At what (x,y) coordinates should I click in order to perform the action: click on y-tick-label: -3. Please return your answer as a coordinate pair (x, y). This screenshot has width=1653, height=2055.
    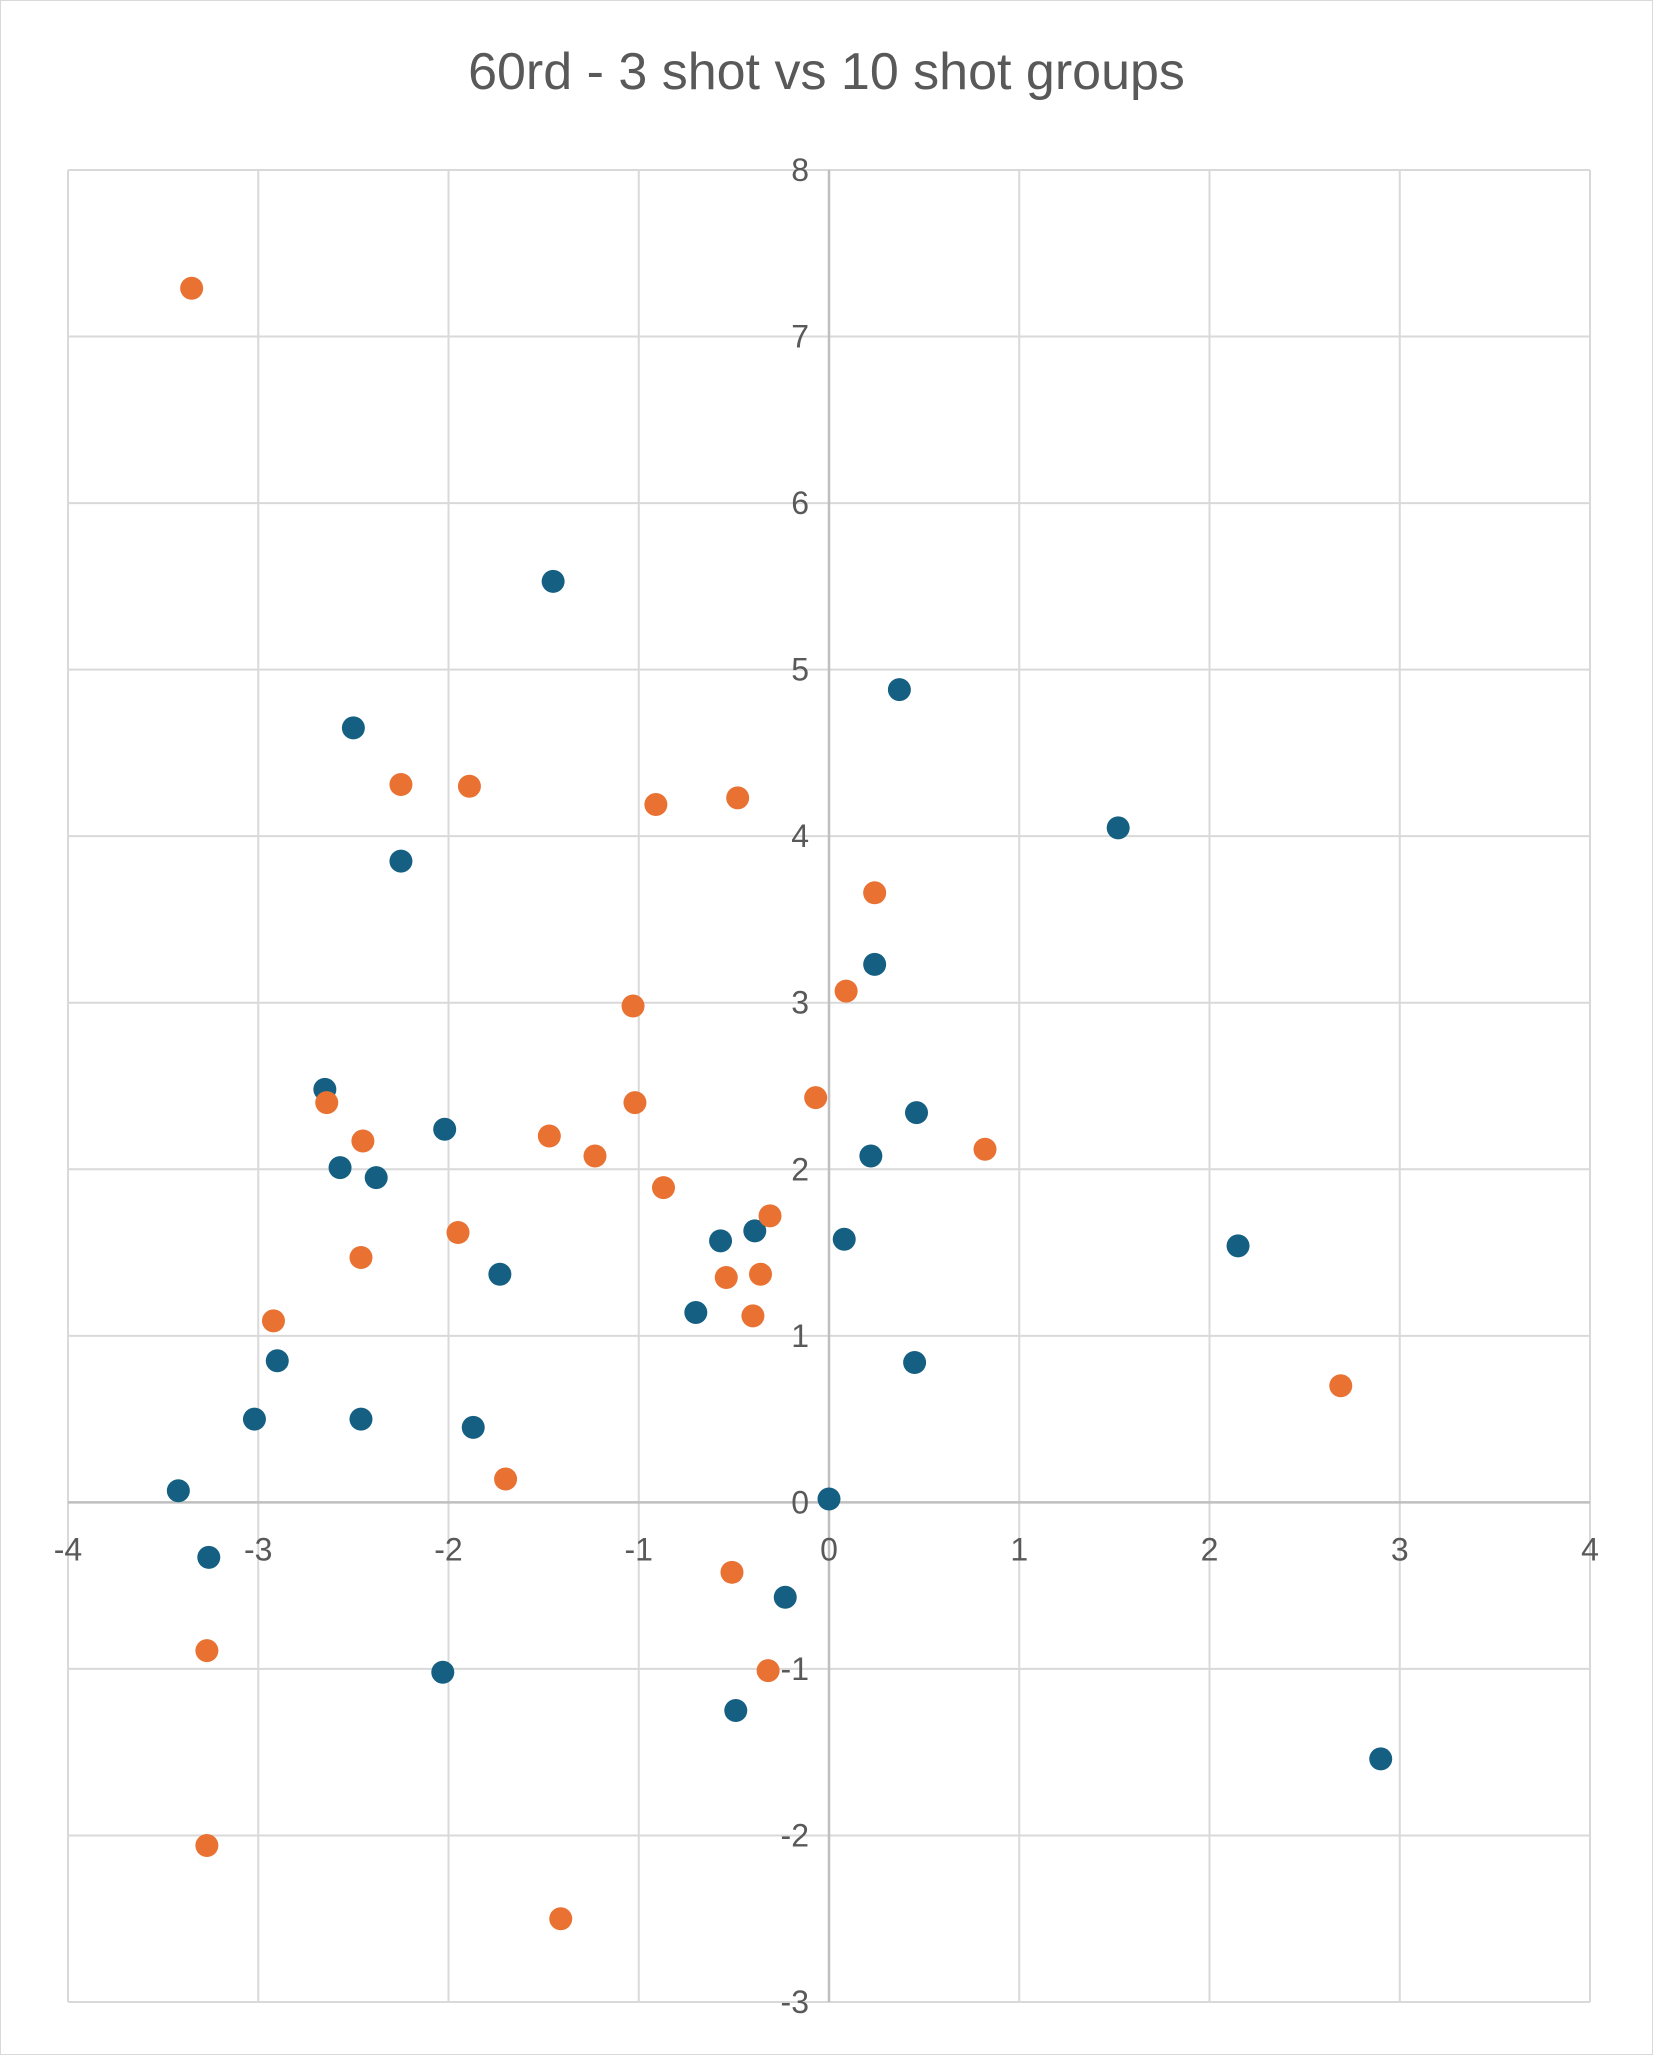
    Looking at the image, I should click on (795, 2002).